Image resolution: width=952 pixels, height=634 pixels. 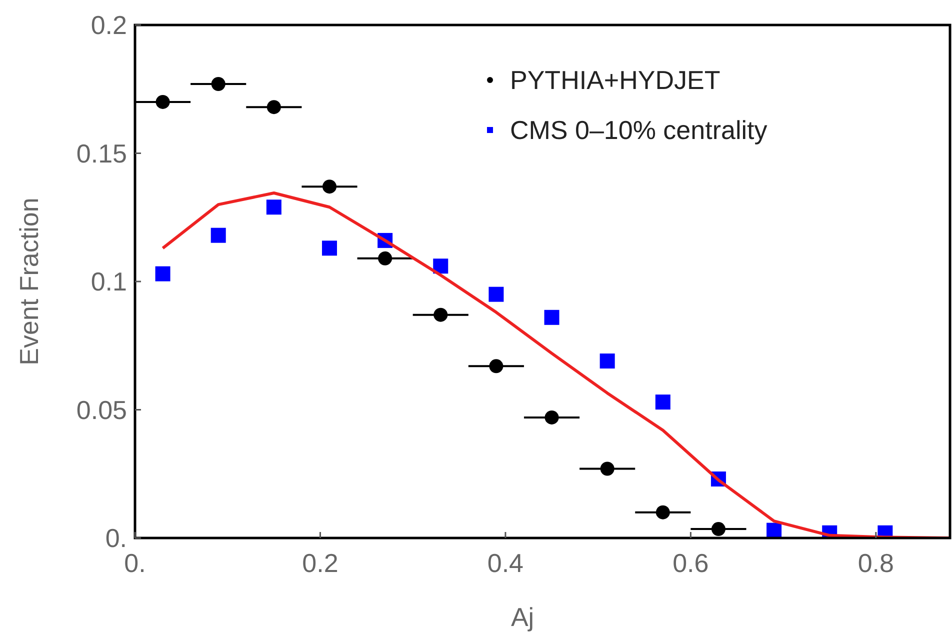 I want to click on y-tick-label: 0.1, so click(x=108, y=281).